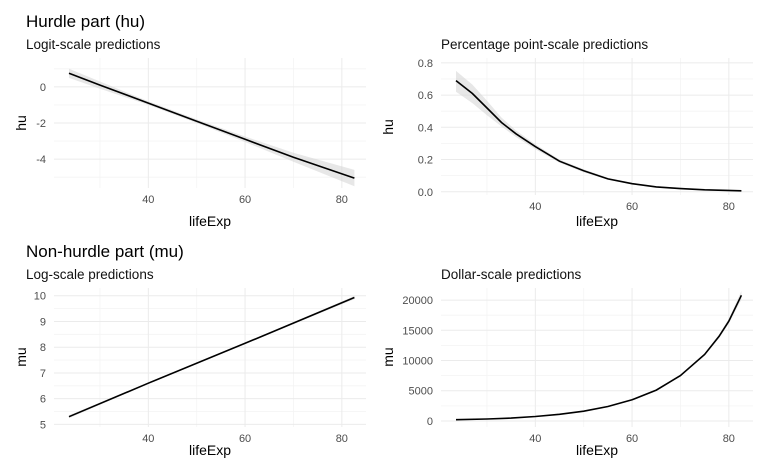 This screenshot has width=768, height=474. Describe the element at coordinates (43, 425) in the screenshot. I see `y-tick-label: 5` at that location.